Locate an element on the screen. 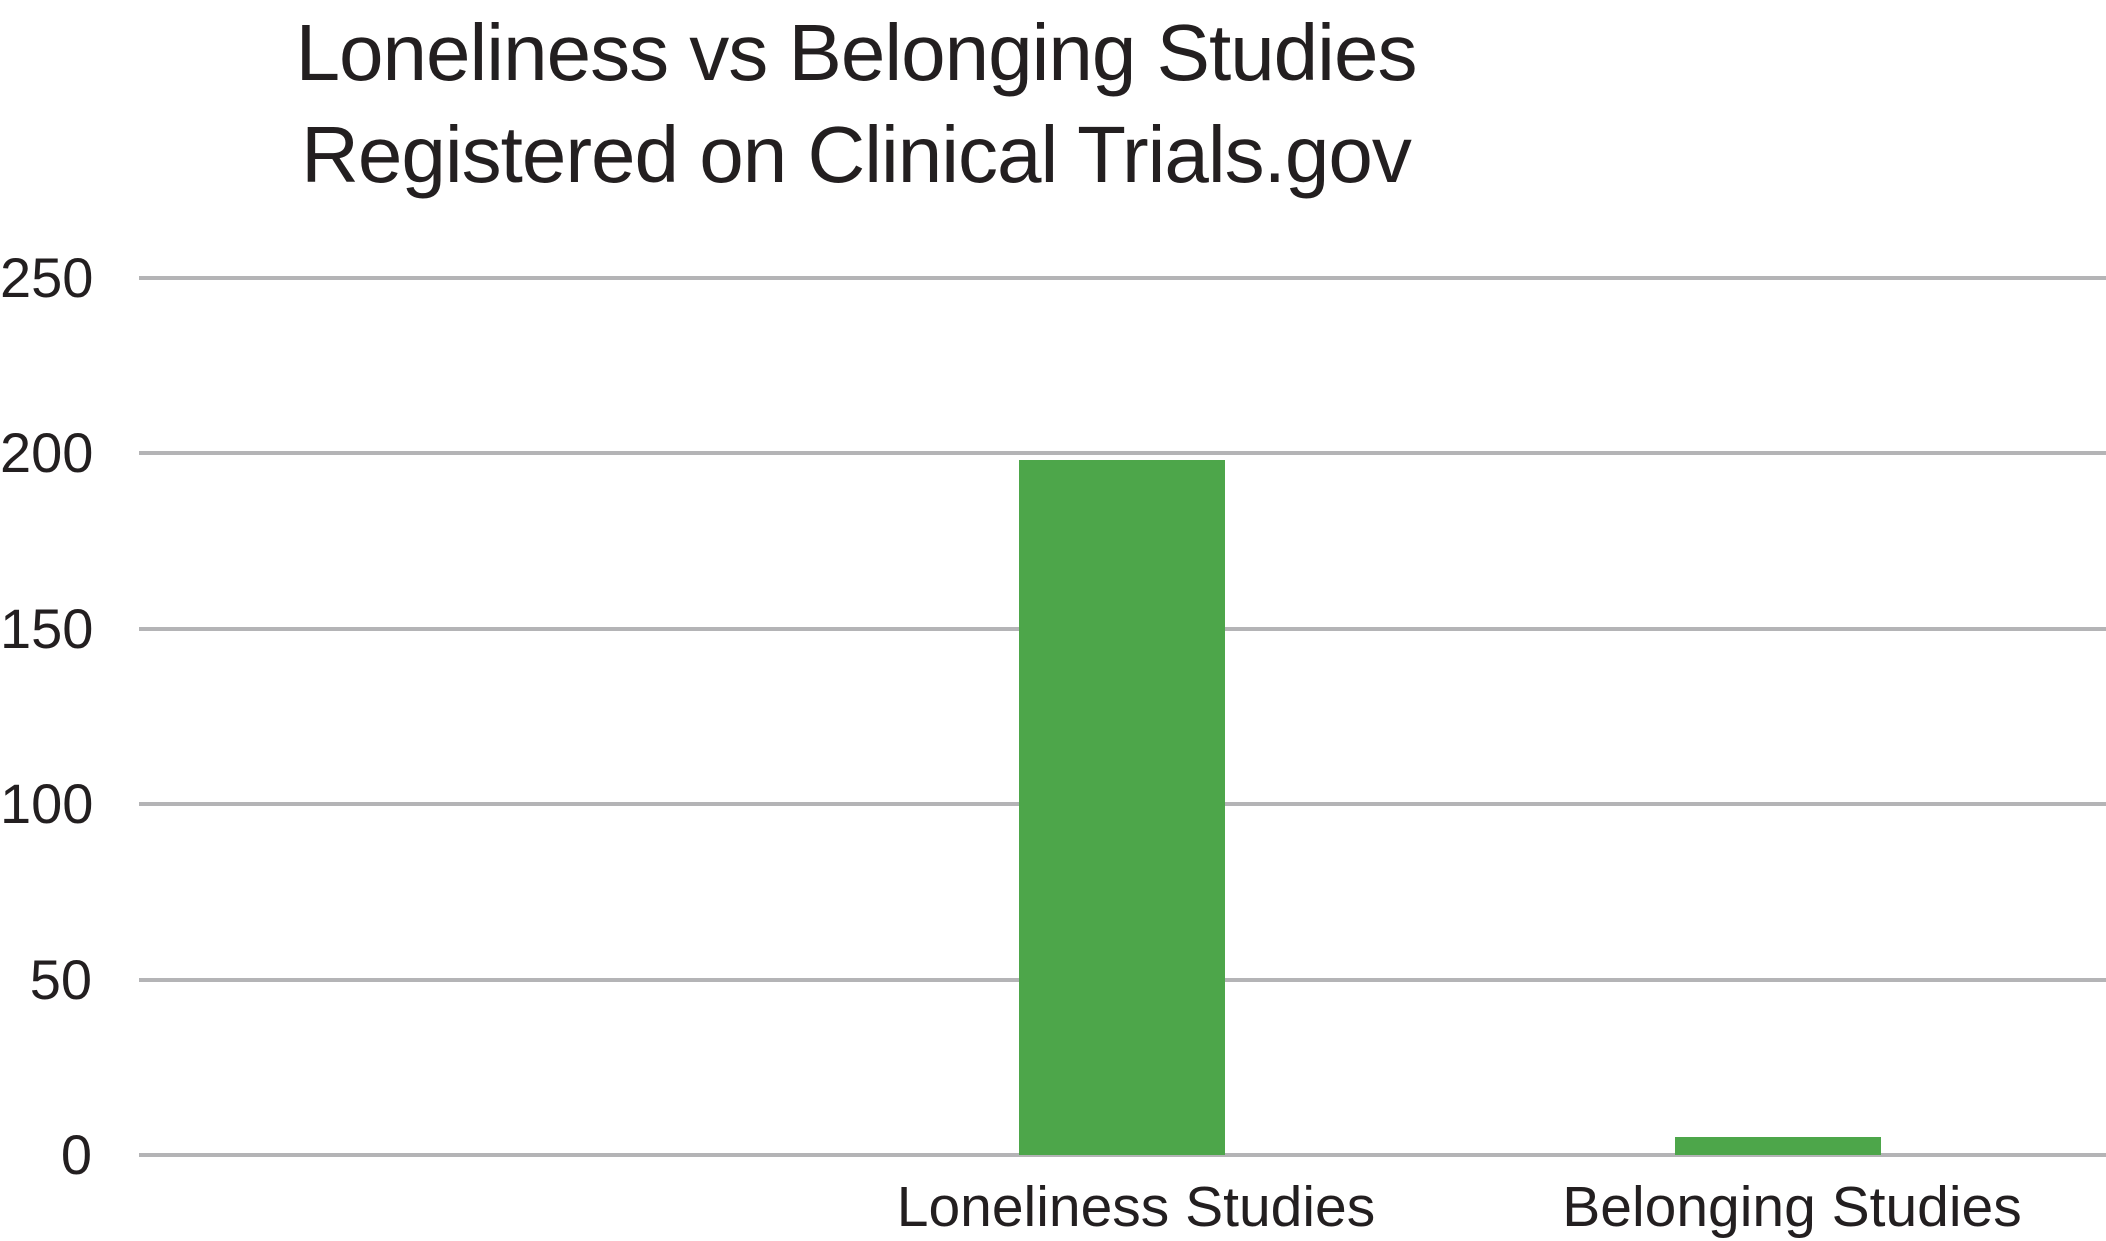  x-category-label-loneliness-studies: Loneliness Studies is located at coordinates (1136, 1207).